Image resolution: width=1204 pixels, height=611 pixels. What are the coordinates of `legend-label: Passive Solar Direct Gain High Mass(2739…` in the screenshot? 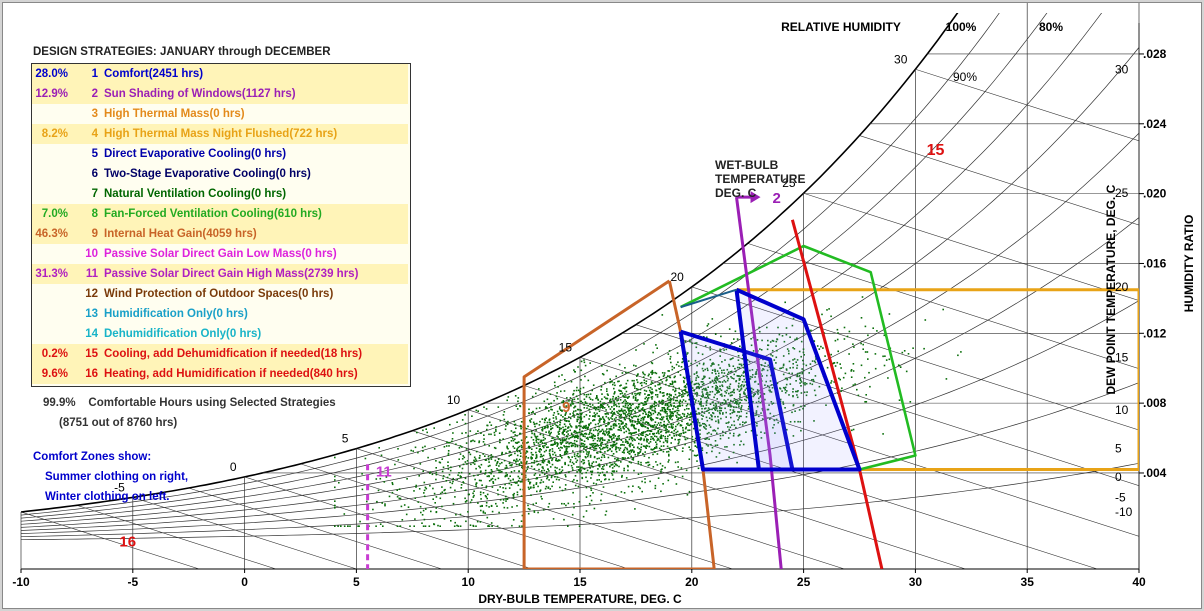 It's located at (231, 274).